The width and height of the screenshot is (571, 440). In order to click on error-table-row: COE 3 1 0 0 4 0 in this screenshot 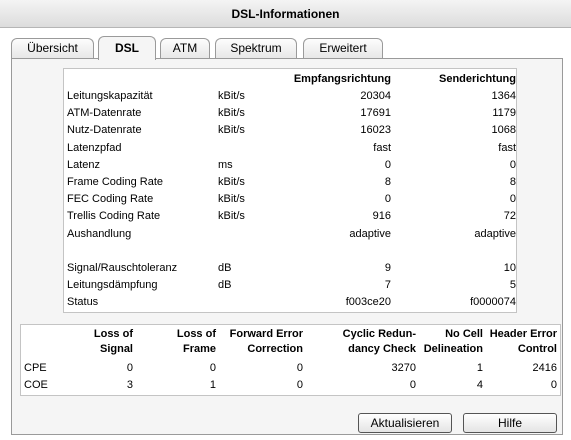, I will do `click(291, 385)`.